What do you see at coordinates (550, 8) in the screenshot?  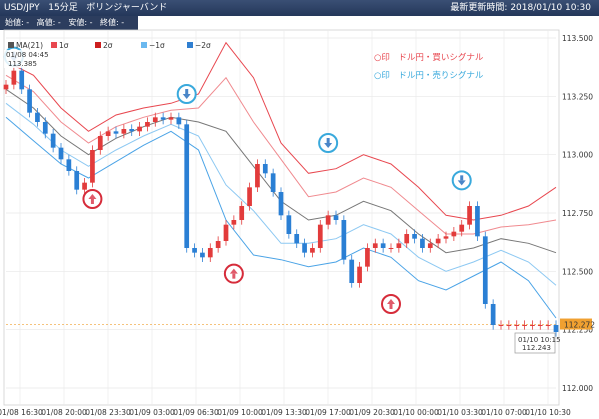 I see `updated-value: 2018/01/10 10:30` at bounding box center [550, 8].